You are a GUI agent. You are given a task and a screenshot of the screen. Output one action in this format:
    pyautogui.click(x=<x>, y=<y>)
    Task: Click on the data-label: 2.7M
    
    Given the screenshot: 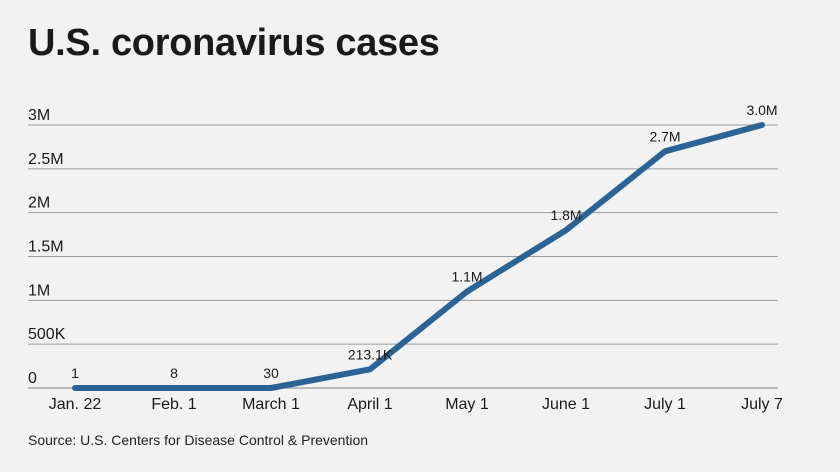 What is the action you would take?
    pyautogui.click(x=664, y=136)
    